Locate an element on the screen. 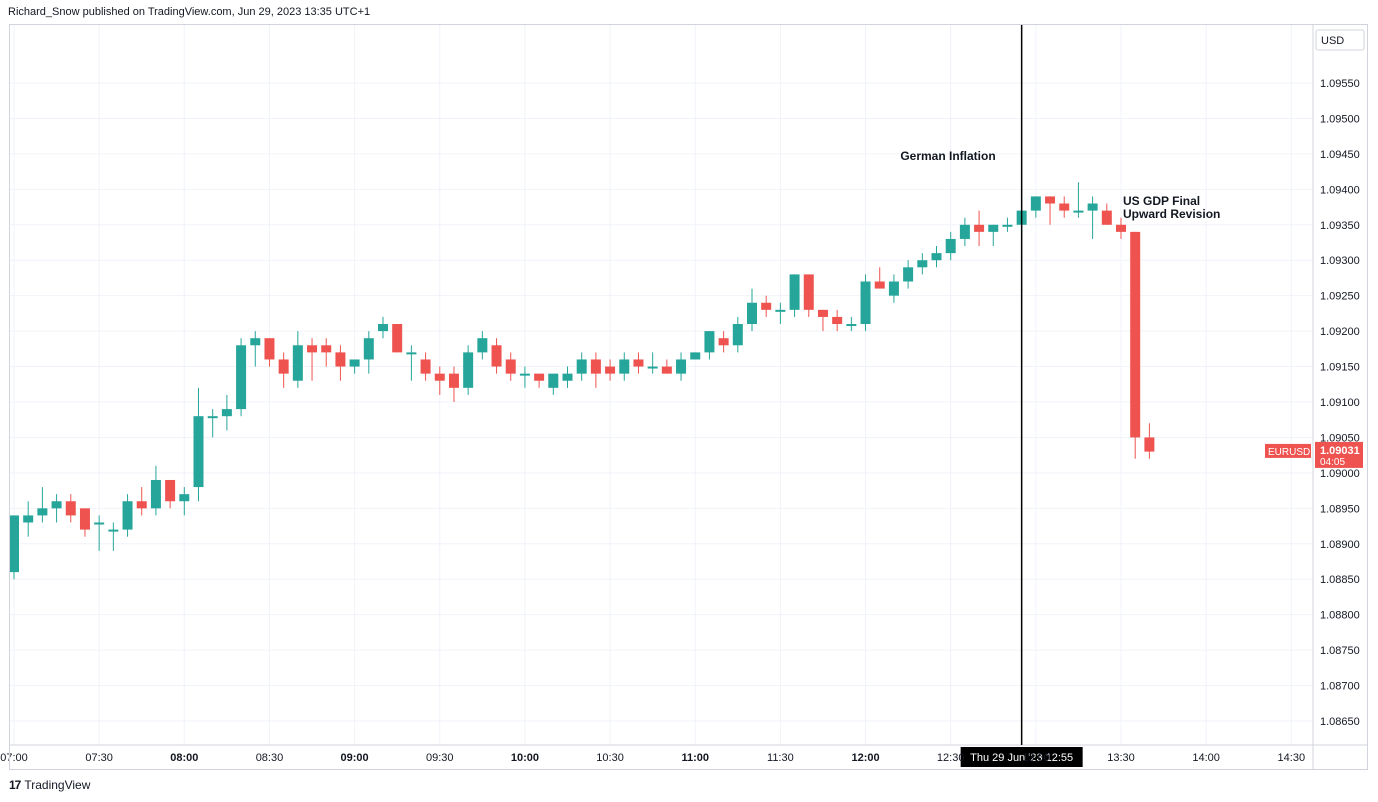 This screenshot has height=802, width=1378. y-tick-label: 1.08900 is located at coordinates (1340, 545).